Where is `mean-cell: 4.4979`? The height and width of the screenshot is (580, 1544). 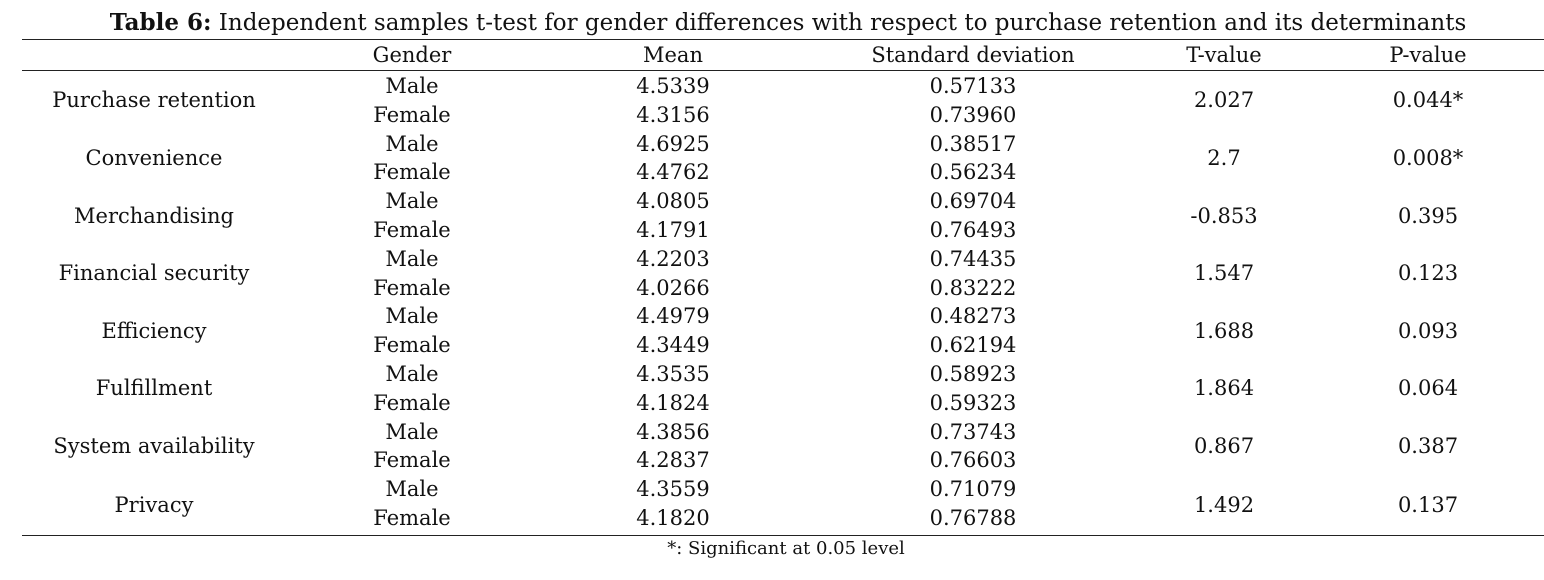 mean-cell: 4.4979 is located at coordinates (673, 316).